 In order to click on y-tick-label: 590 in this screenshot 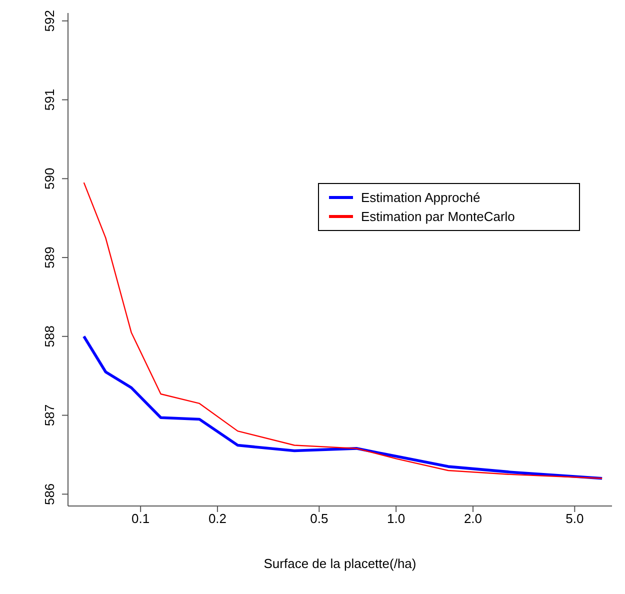, I will do `click(49, 179)`.